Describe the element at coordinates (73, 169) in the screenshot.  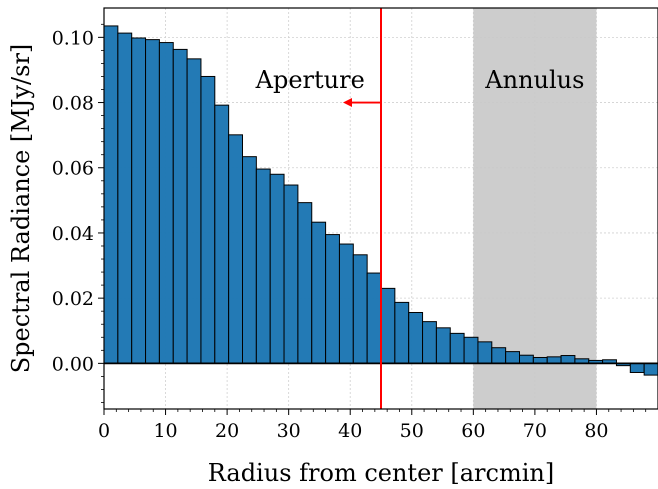
I see `y-tick-label: 0.06` at that location.